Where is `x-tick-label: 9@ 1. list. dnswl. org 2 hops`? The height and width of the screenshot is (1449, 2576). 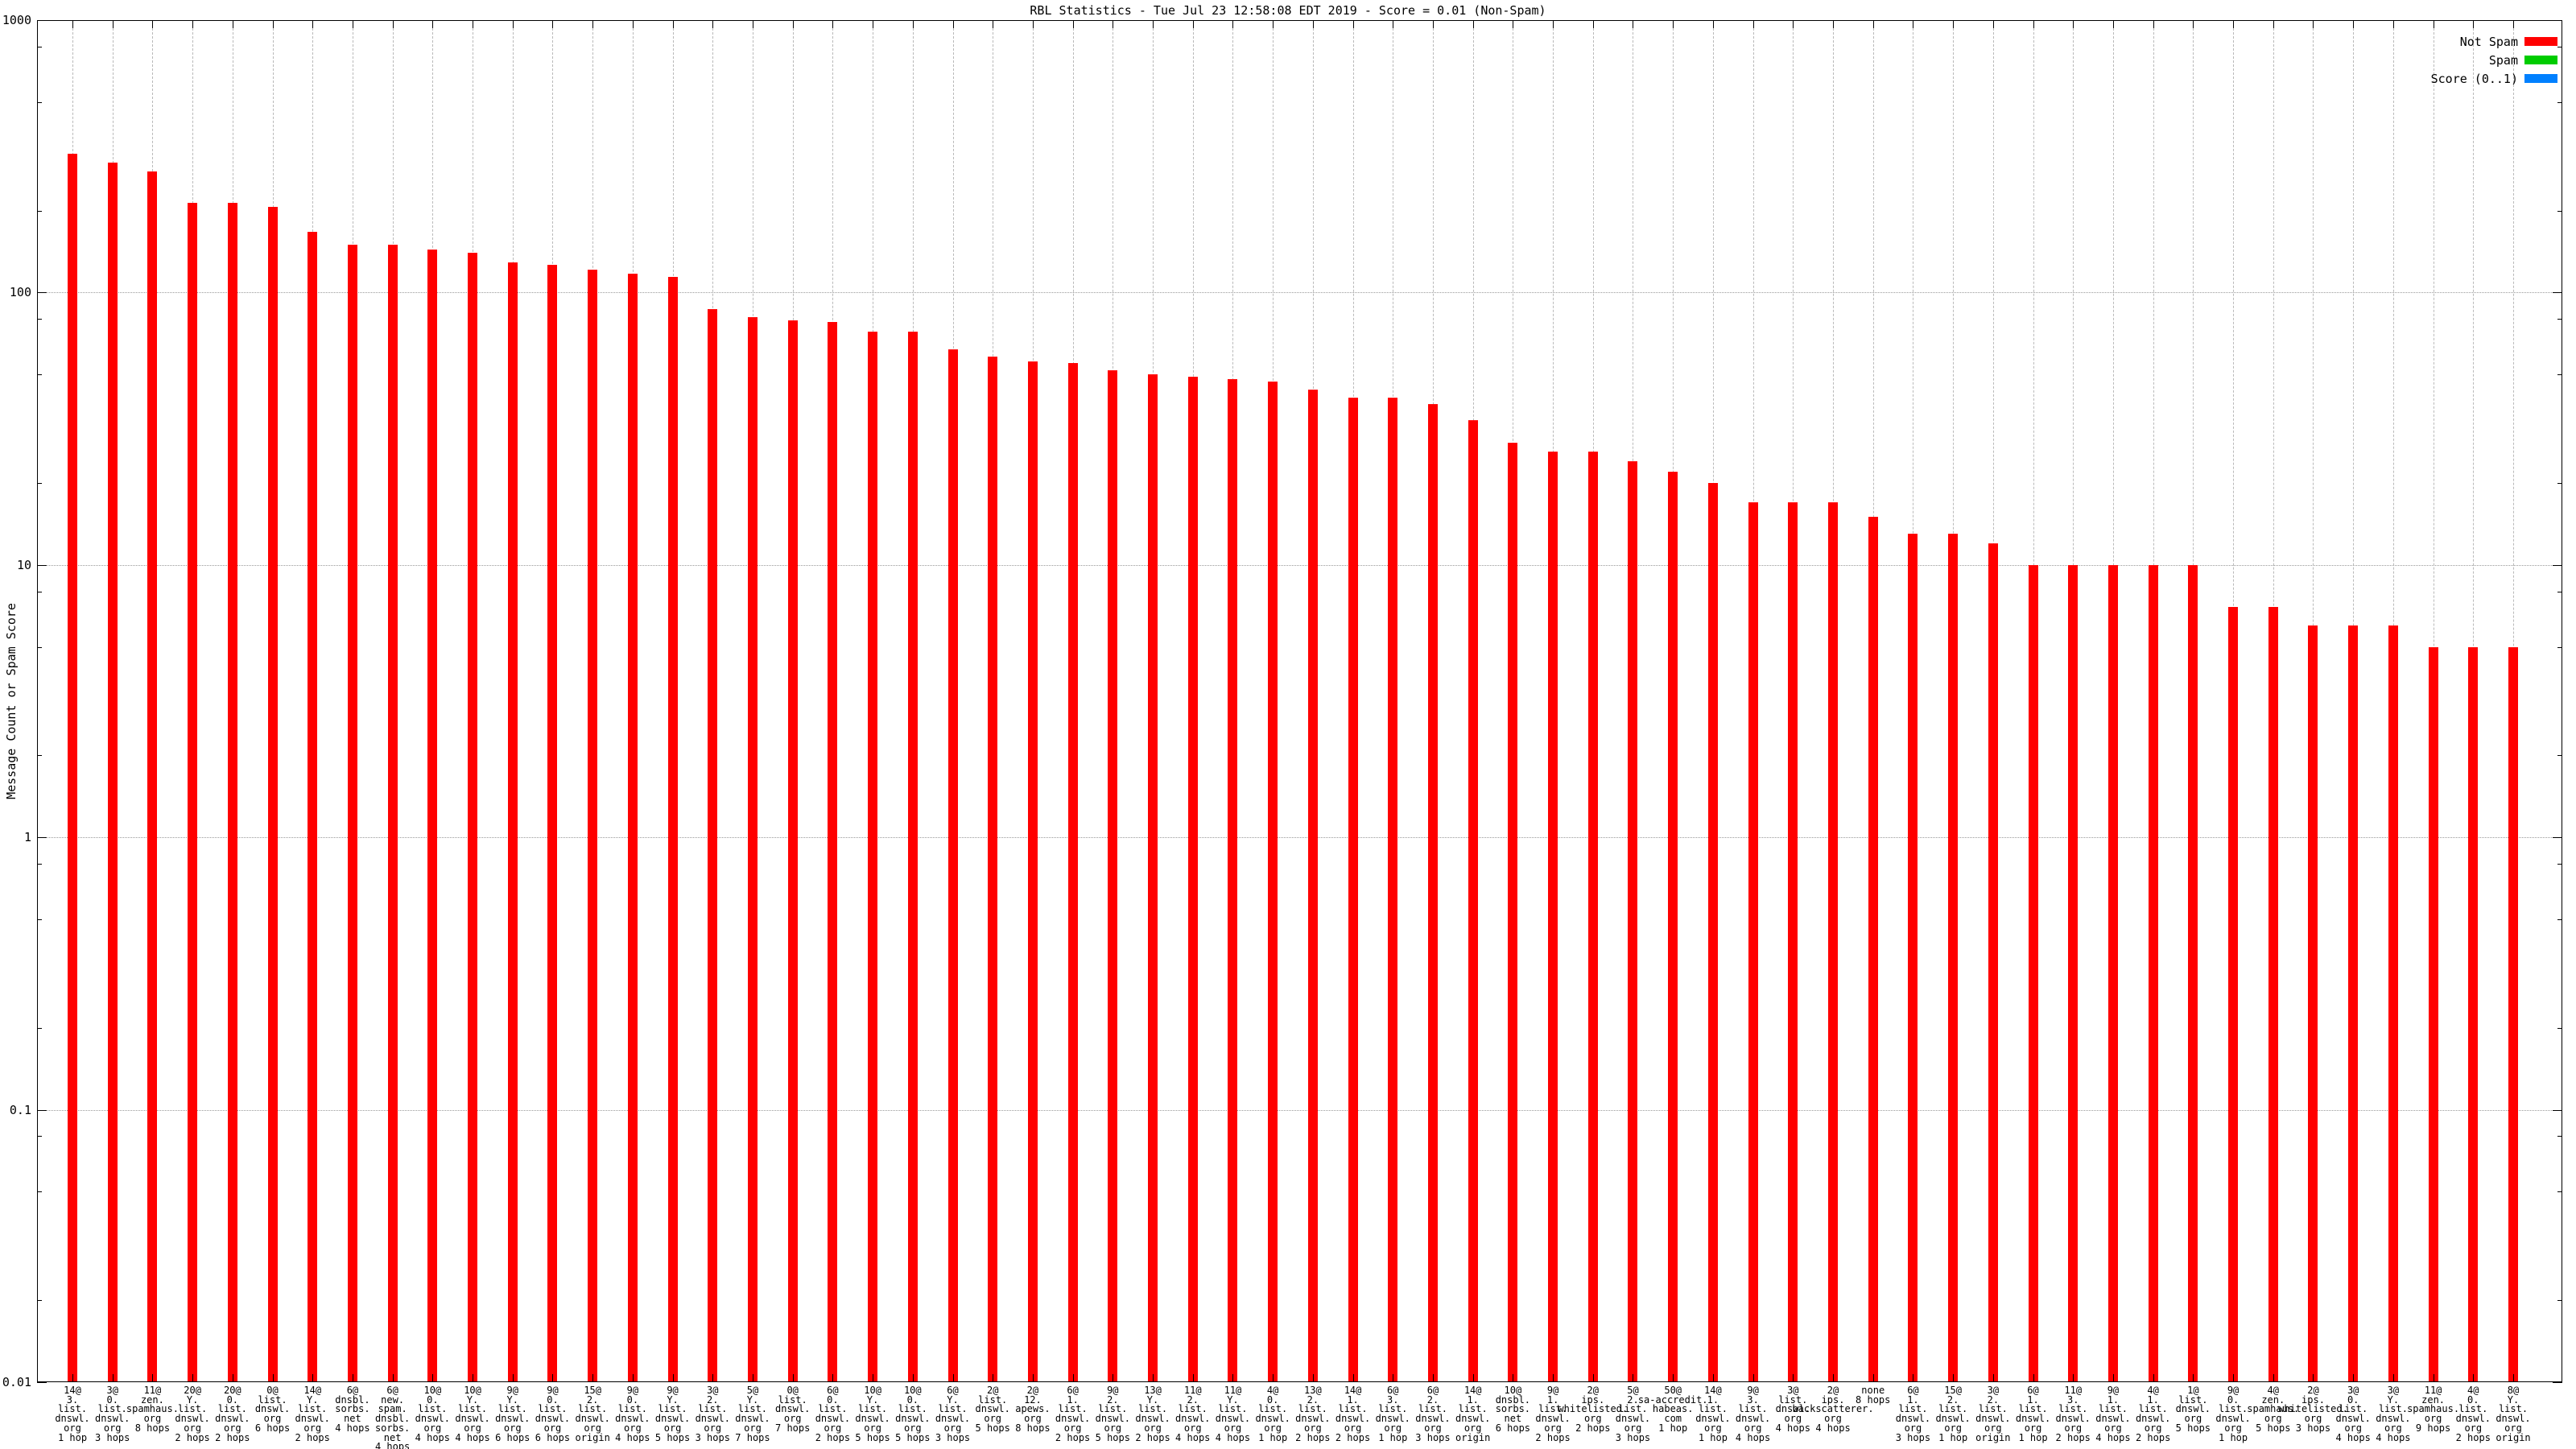
x-tick-label: 9@ 1. list. dnswl. org 2 hops is located at coordinates (1553, 1414).